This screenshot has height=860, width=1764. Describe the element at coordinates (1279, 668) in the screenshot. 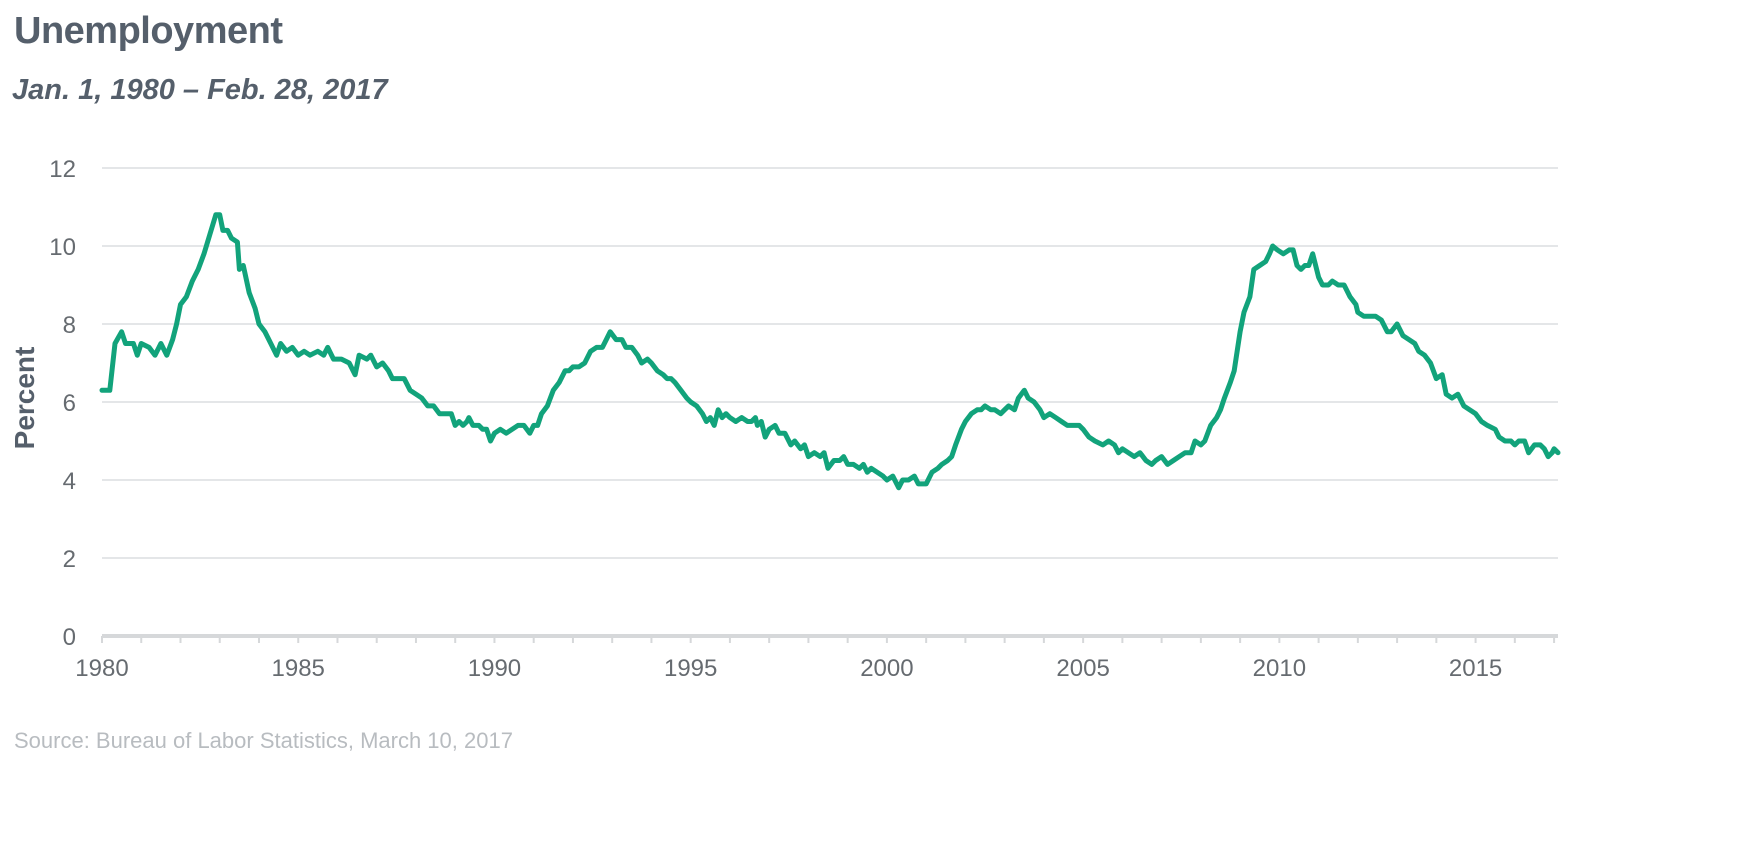

I see `x-tick-label: 2010` at that location.